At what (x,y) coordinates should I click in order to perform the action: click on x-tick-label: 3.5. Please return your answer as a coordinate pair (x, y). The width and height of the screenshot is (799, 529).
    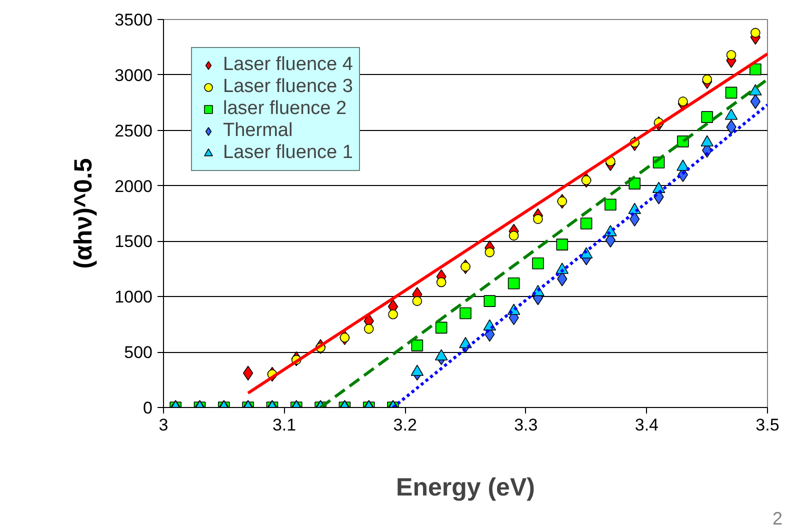
    Looking at the image, I should click on (768, 425).